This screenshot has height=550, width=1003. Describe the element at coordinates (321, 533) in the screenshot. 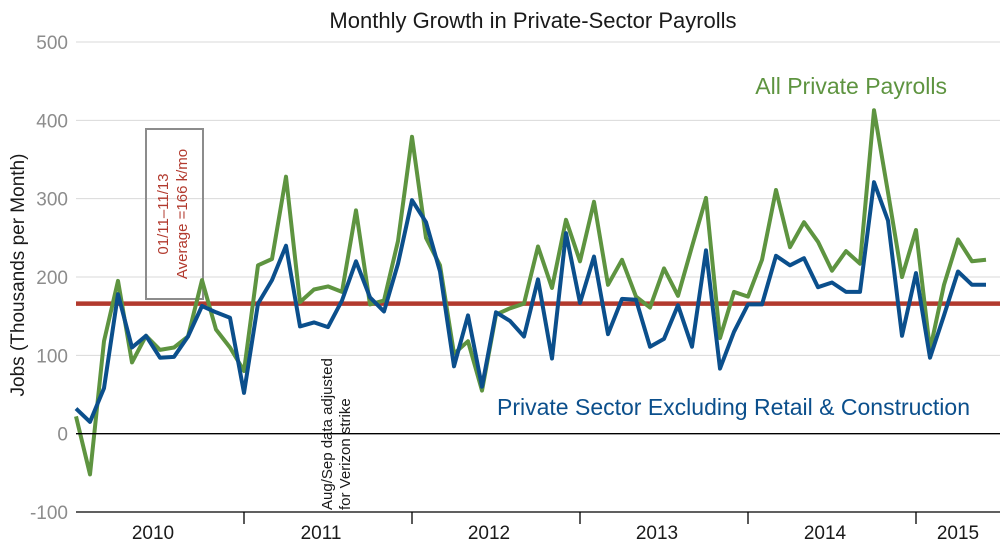

I see `x-tick-label: 2011` at that location.